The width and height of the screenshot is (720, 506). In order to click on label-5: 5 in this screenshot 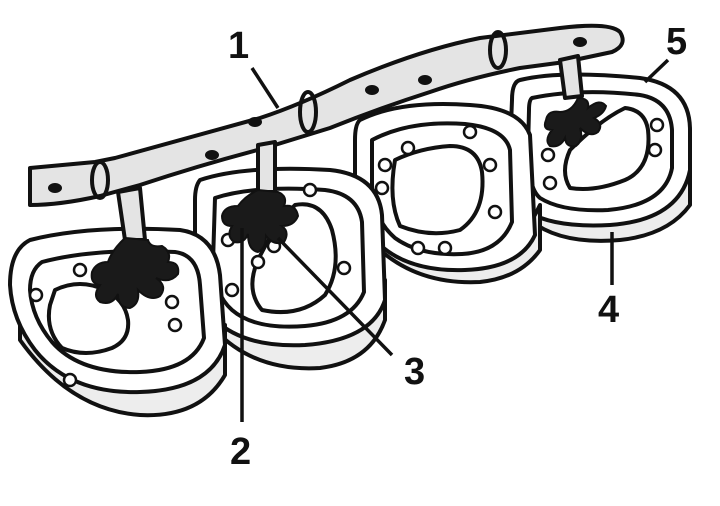, I will do `click(676, 42)`.